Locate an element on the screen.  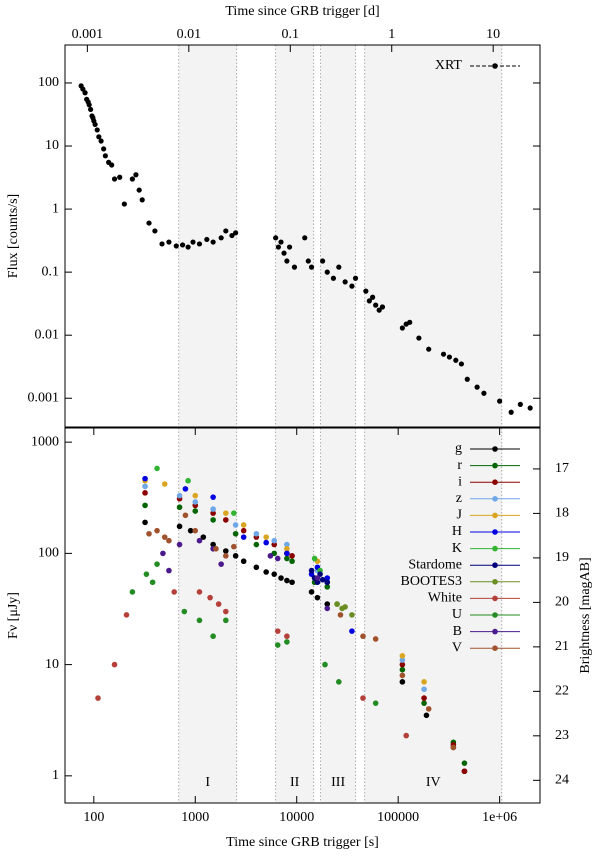
legend-label: i is located at coordinates (460, 481).